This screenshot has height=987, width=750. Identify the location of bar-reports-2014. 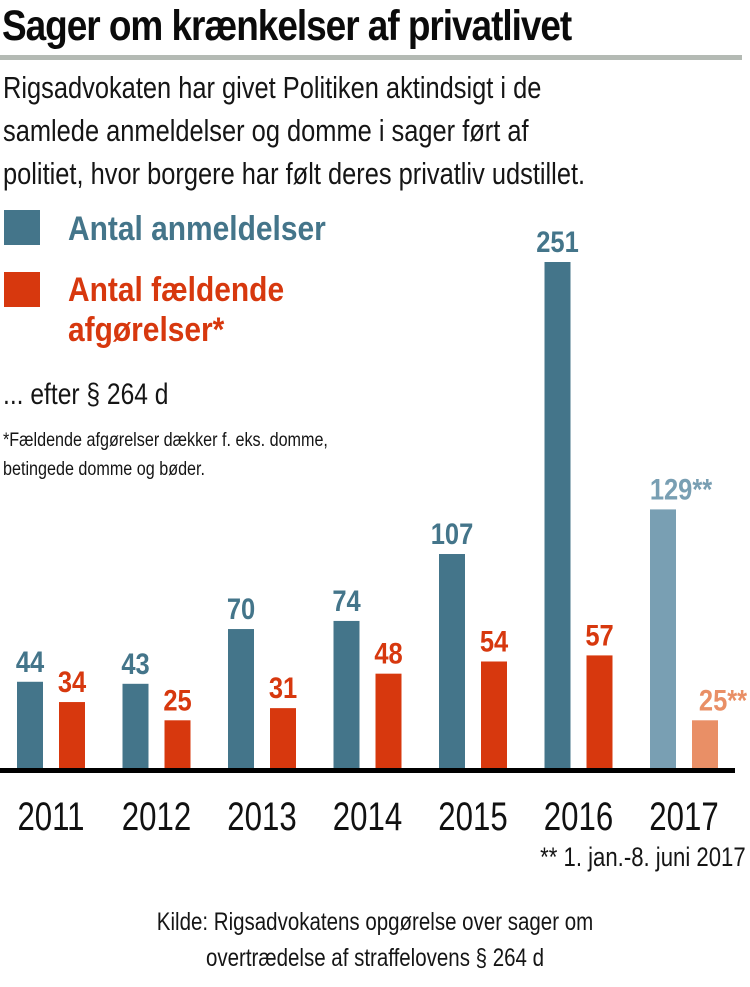
(346, 695).